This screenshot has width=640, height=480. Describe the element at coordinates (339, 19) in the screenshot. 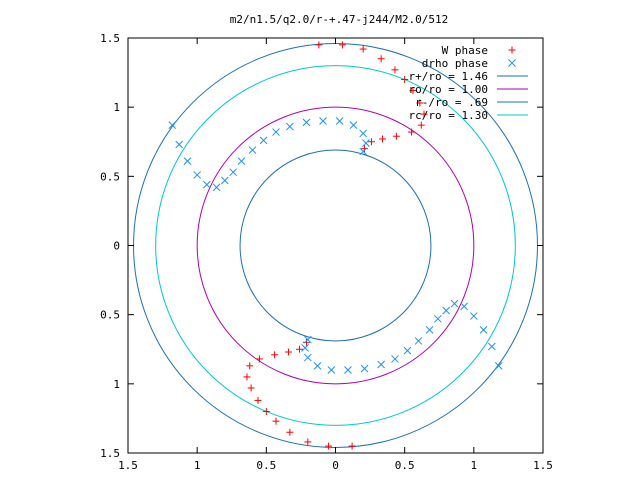

I see `chart-title: m2/n1.5/q2.0/r-+.47-j244/M2.0/512` at that location.